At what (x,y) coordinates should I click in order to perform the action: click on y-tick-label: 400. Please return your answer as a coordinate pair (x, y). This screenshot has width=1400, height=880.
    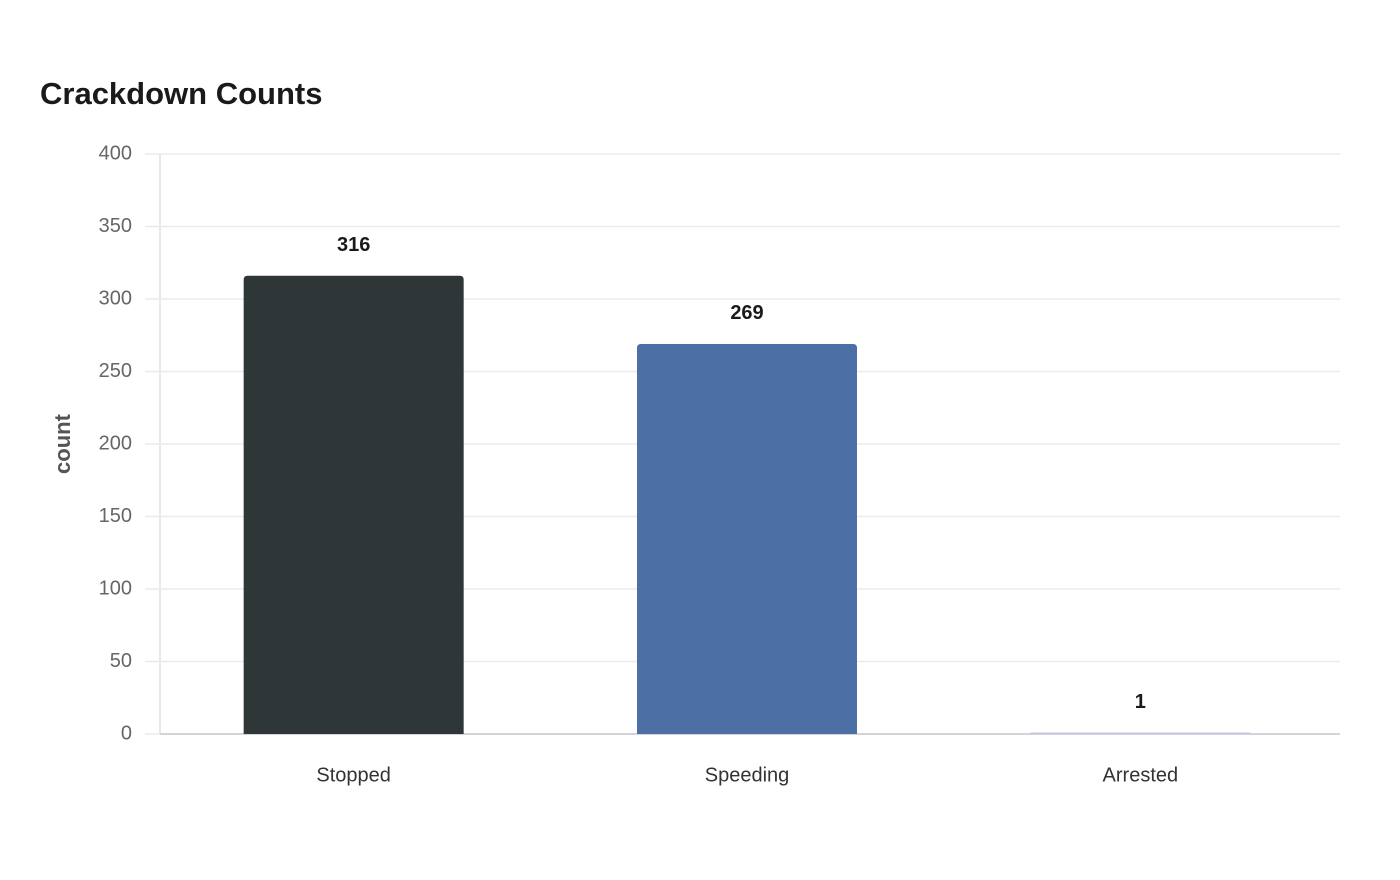
    Looking at the image, I should click on (115, 153).